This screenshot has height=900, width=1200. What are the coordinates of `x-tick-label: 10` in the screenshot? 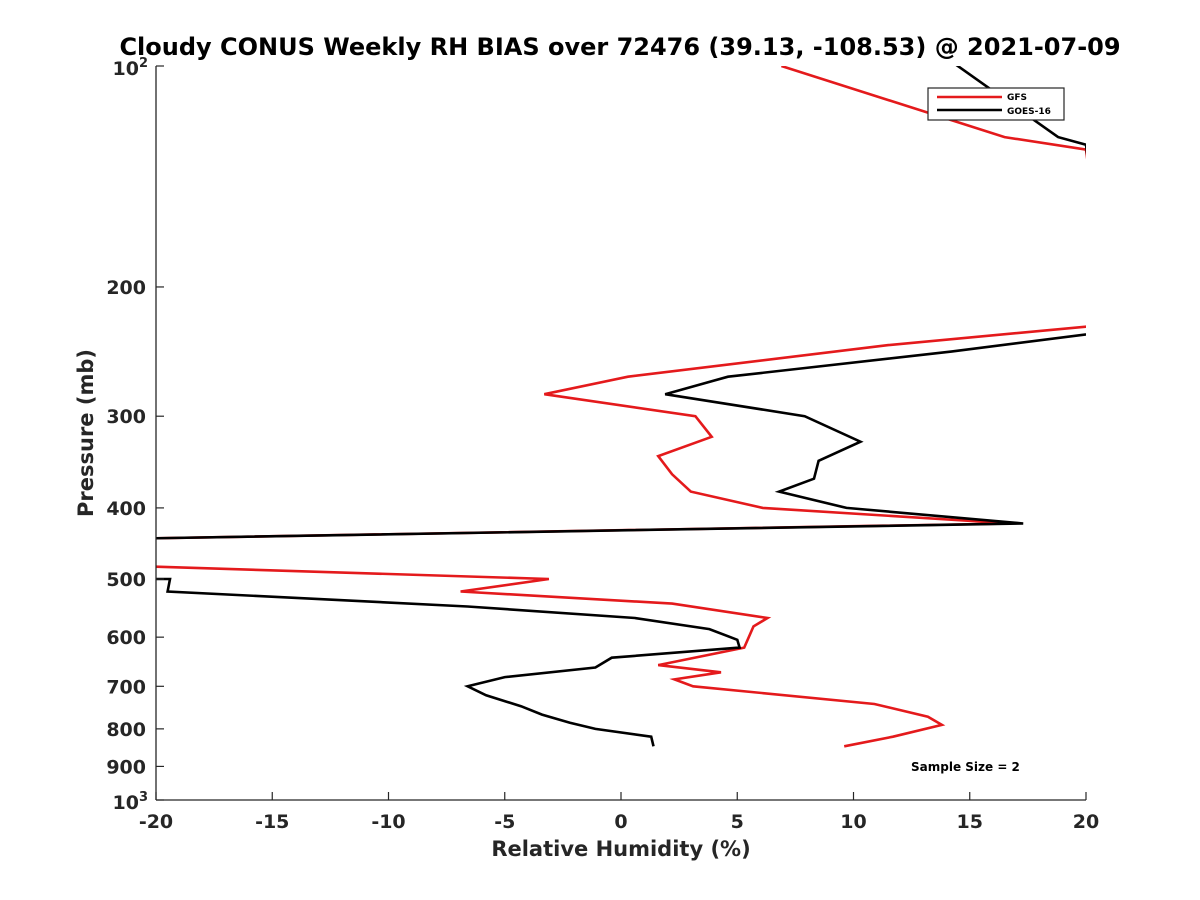 It's located at (853, 822).